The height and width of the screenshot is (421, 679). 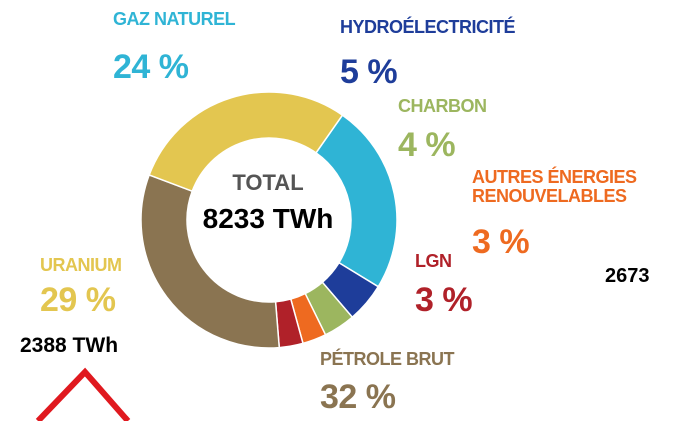 I want to click on segment-value: 4 %, so click(x=427, y=145).